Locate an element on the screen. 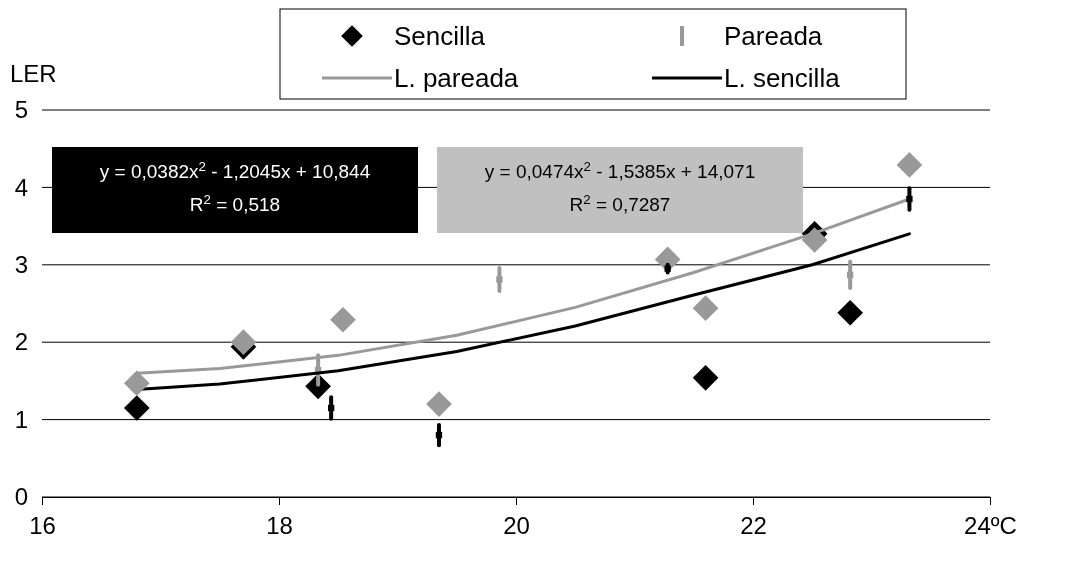  legend-label: L. pareada is located at coordinates (456, 78).